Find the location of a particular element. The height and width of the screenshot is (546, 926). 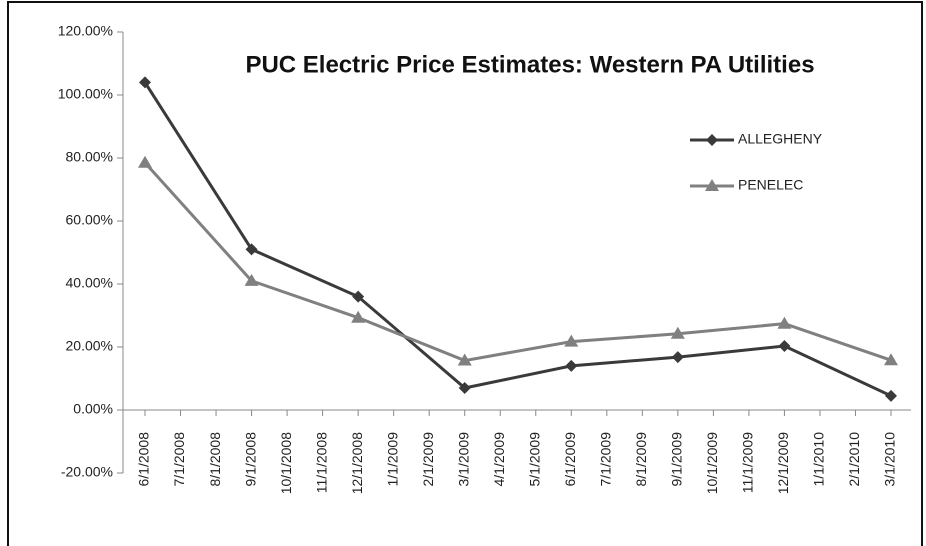

y-tick-label: 80.00% is located at coordinates (89, 157).